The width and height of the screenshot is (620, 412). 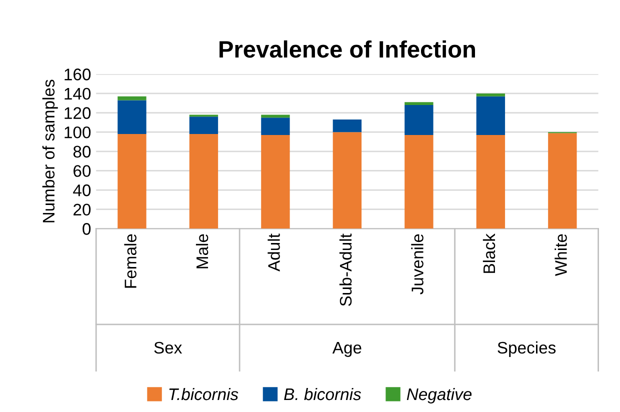 What do you see at coordinates (86, 229) in the screenshot?
I see `y-tick-label: 0` at bounding box center [86, 229].